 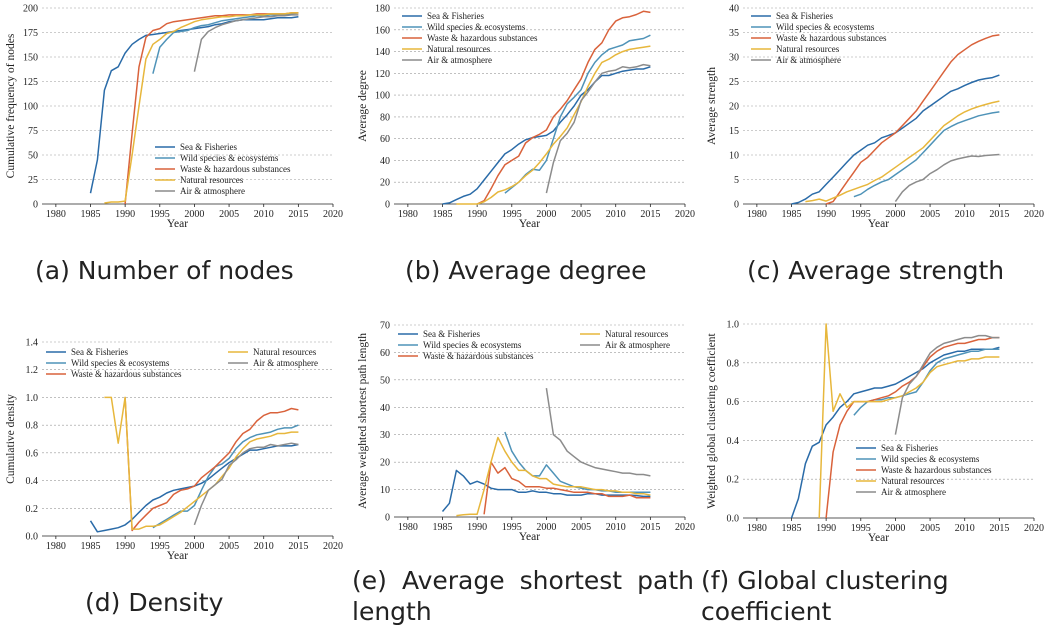 What do you see at coordinates (733, 402) in the screenshot?
I see `y-tick-label: 0.6` at bounding box center [733, 402].